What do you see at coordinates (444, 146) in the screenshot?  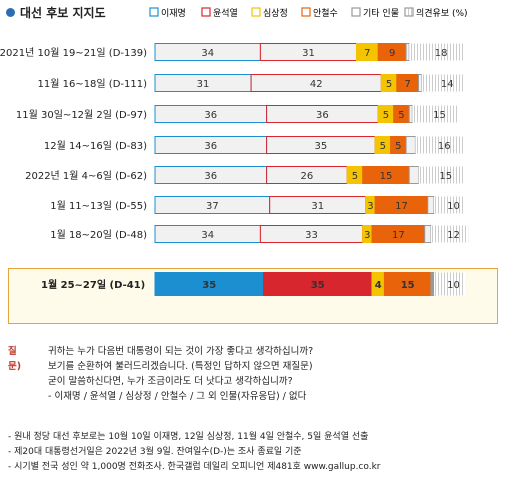 I see `data-label: 16` at bounding box center [444, 146].